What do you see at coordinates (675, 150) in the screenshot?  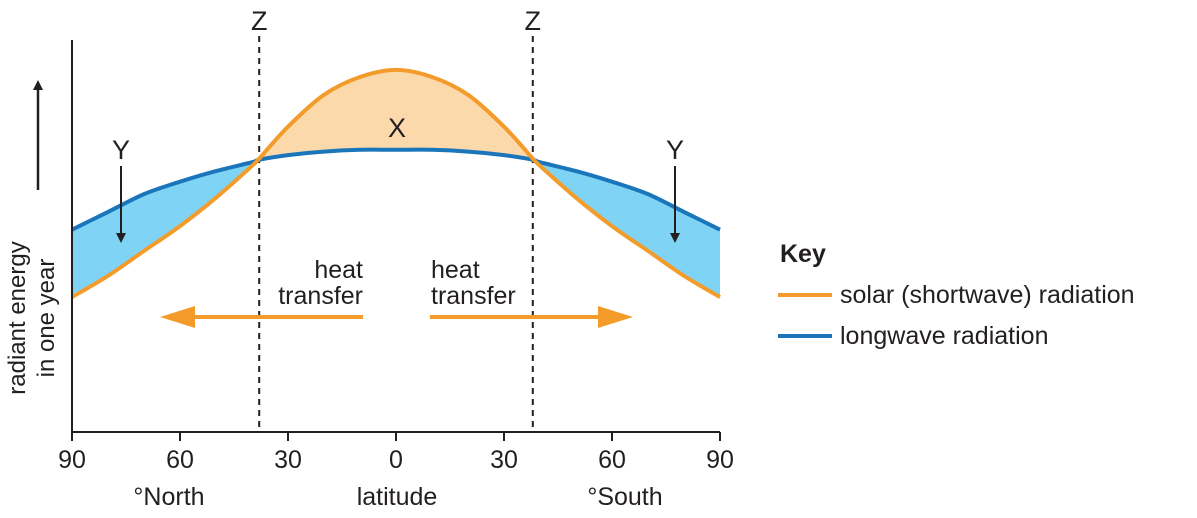 I see `deficit-label-y-south: Y` at bounding box center [675, 150].